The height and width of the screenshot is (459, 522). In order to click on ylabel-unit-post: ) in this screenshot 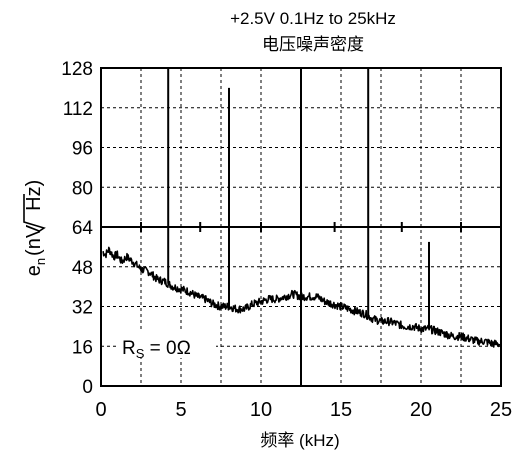, I will do `click(34, 183)`.